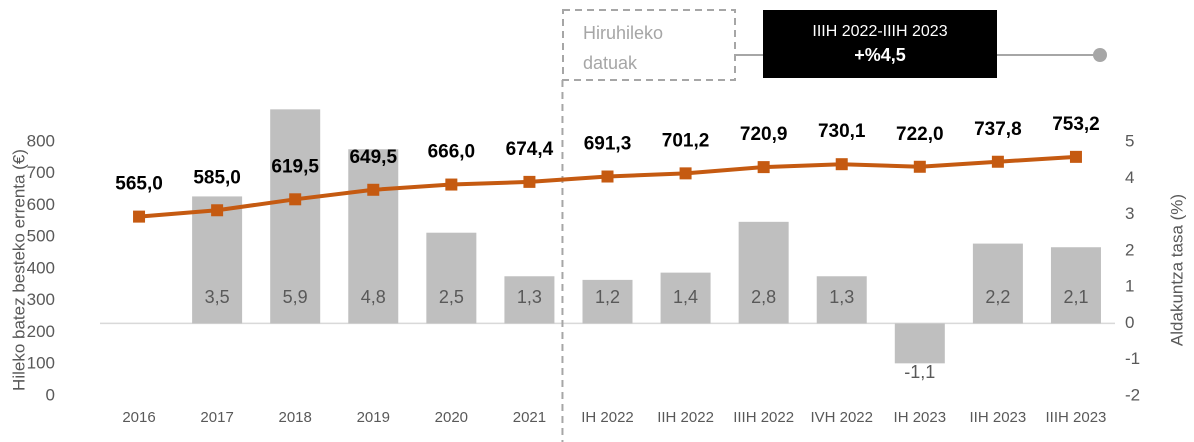  What do you see at coordinates (763, 297) in the screenshot?
I see `bar-label: 2,8` at bounding box center [763, 297].